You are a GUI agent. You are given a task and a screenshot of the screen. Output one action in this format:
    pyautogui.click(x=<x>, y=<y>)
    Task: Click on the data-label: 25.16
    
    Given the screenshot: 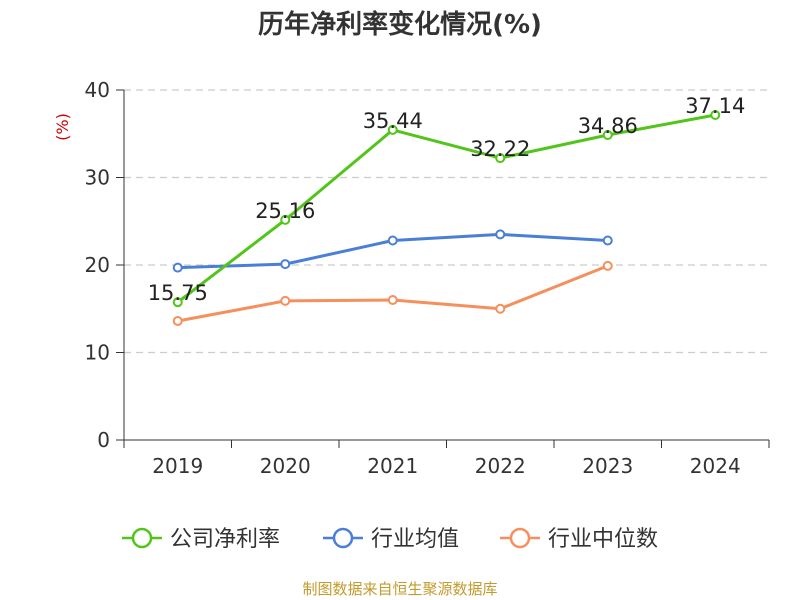 What is the action you would take?
    pyautogui.click(x=285, y=211)
    